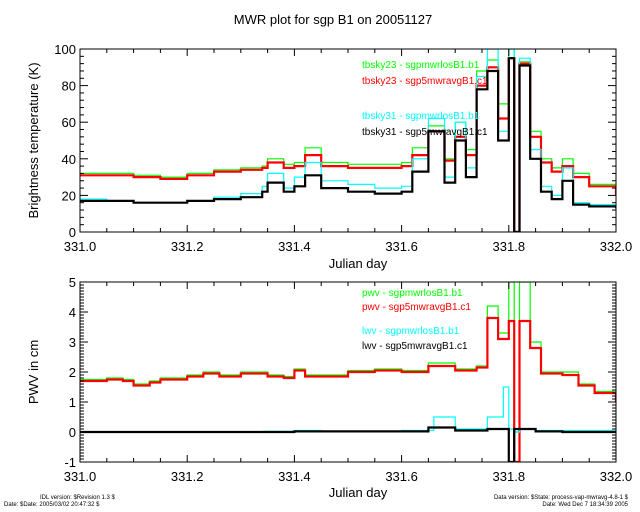 The image size is (640, 512). What do you see at coordinates (348, 409) in the screenshot?
I see `series-line-lwv-sgpmwrlosb1-b1` at bounding box center [348, 409].